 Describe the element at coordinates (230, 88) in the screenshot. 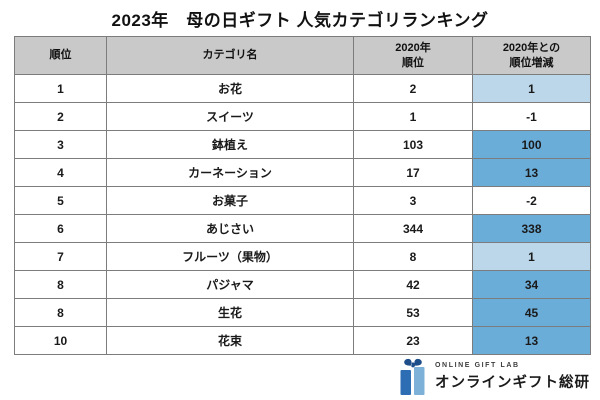

I see `category-cell: お花` at that location.